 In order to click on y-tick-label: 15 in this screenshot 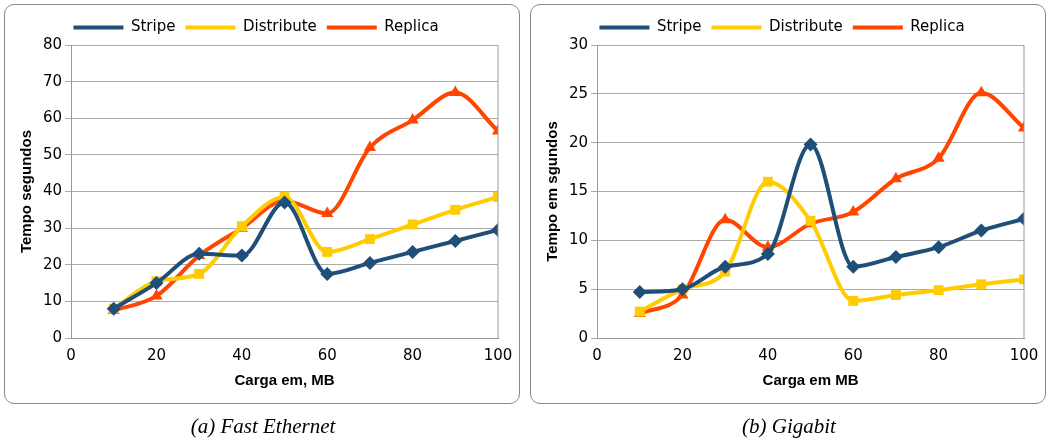, I will do `click(578, 190)`.